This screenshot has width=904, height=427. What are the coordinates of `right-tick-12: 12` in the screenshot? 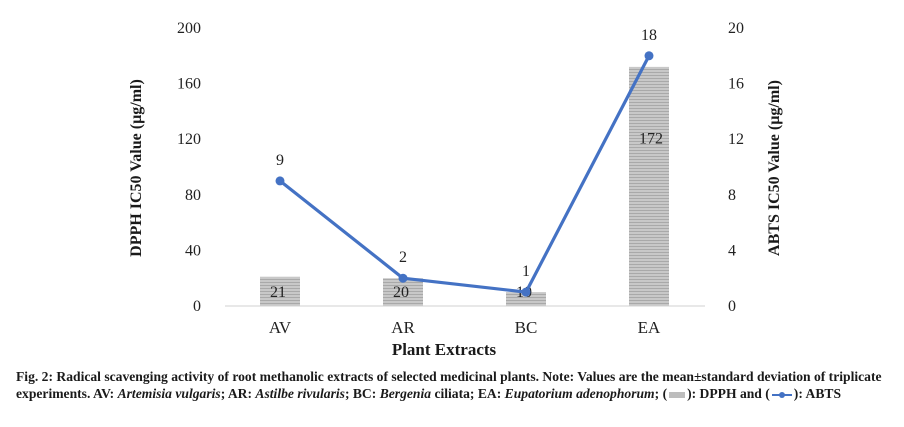 It's located at (736, 139).